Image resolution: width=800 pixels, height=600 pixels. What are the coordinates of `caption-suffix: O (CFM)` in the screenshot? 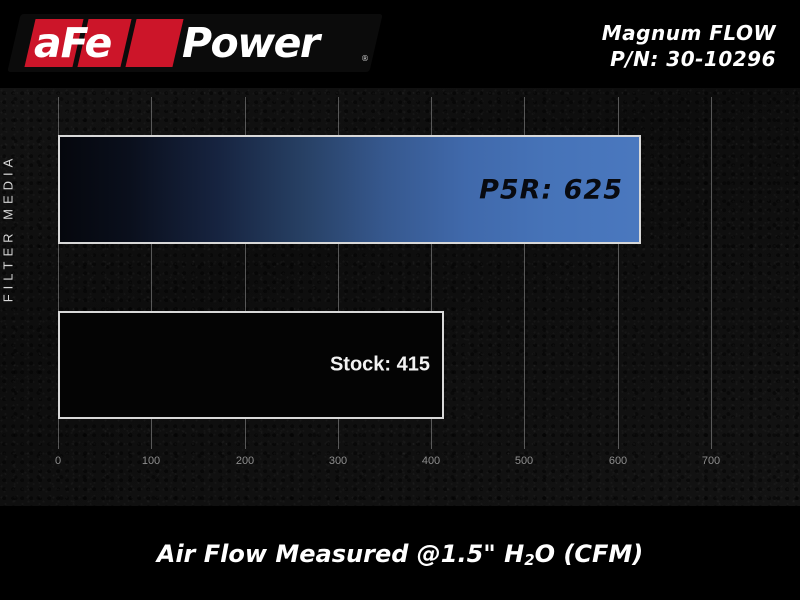 It's located at (589, 554).